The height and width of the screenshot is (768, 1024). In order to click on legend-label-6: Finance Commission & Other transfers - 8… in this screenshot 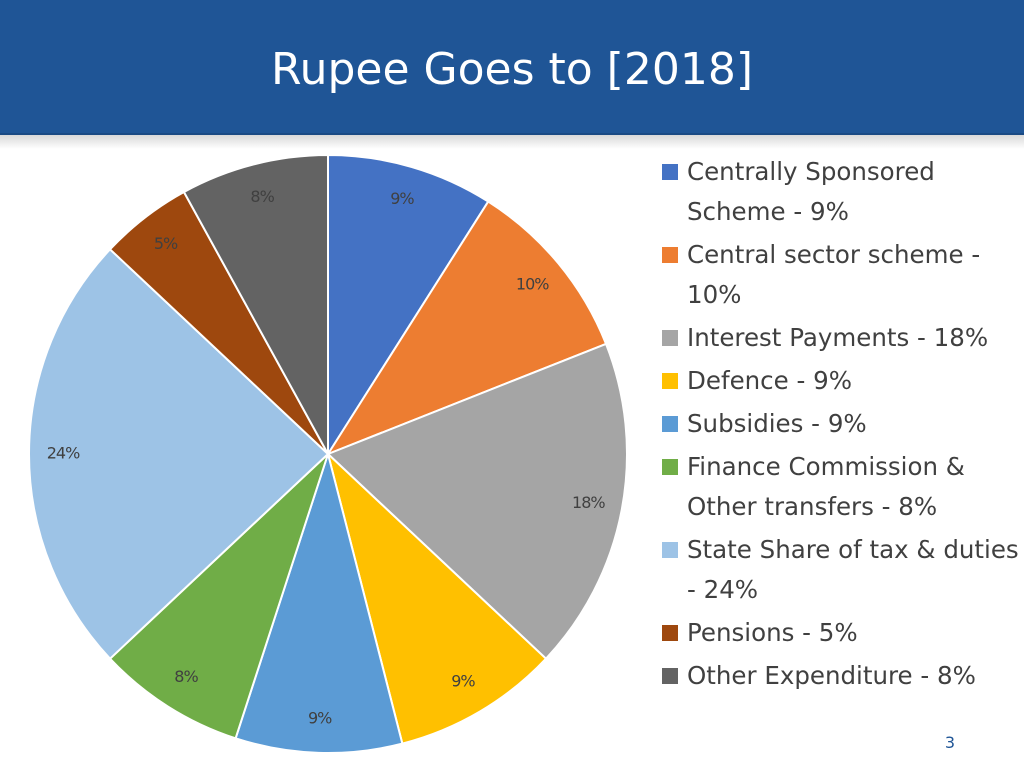, I will do `click(826, 486)`.